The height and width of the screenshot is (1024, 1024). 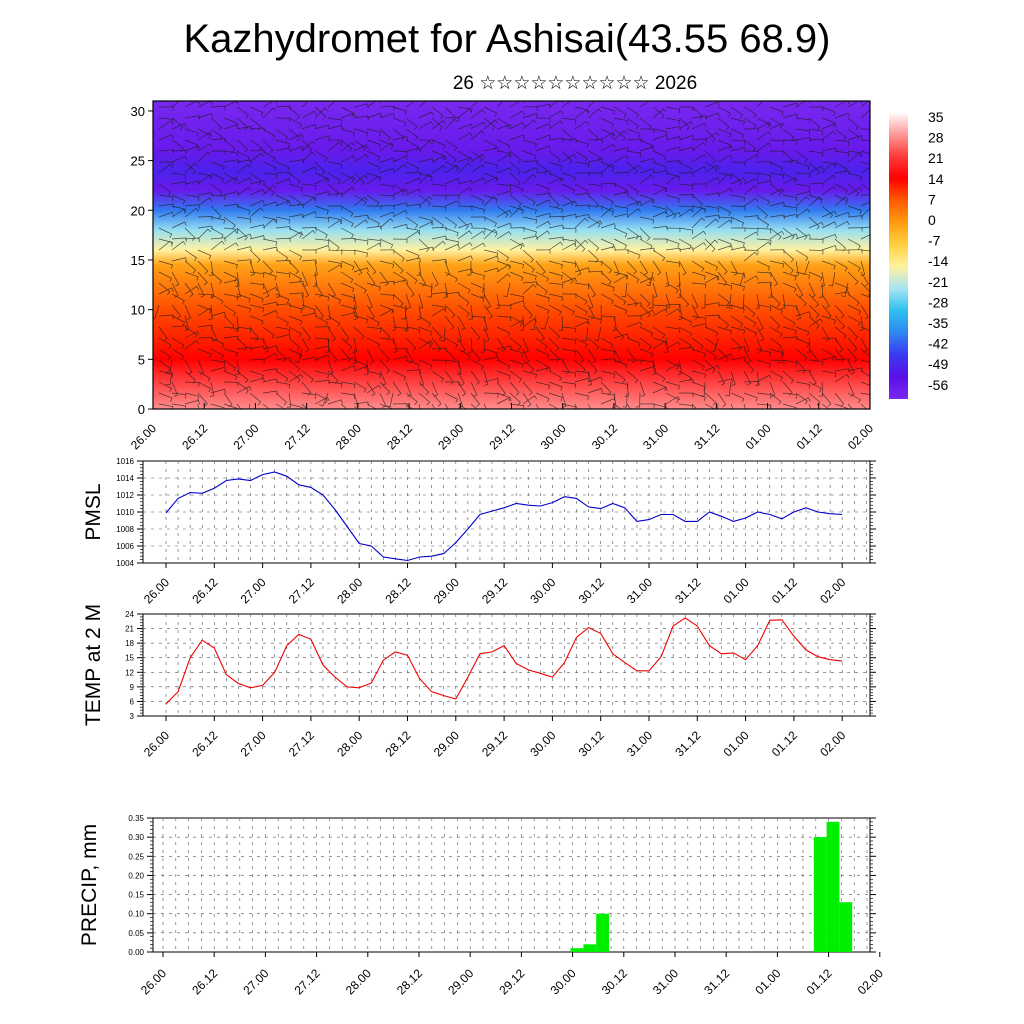 I want to click on y-tick-label: 0.15, so click(x=136, y=895).